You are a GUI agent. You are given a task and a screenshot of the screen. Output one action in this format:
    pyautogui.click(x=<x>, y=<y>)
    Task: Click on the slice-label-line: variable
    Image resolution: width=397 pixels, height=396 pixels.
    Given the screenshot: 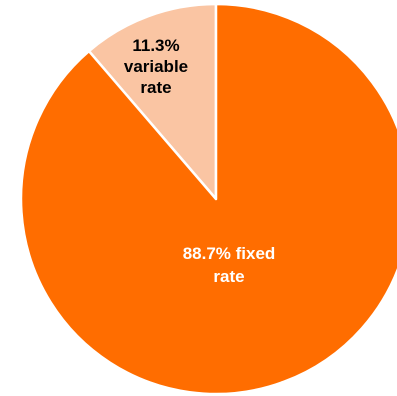 What is the action you would take?
    pyautogui.click(x=156, y=66)
    